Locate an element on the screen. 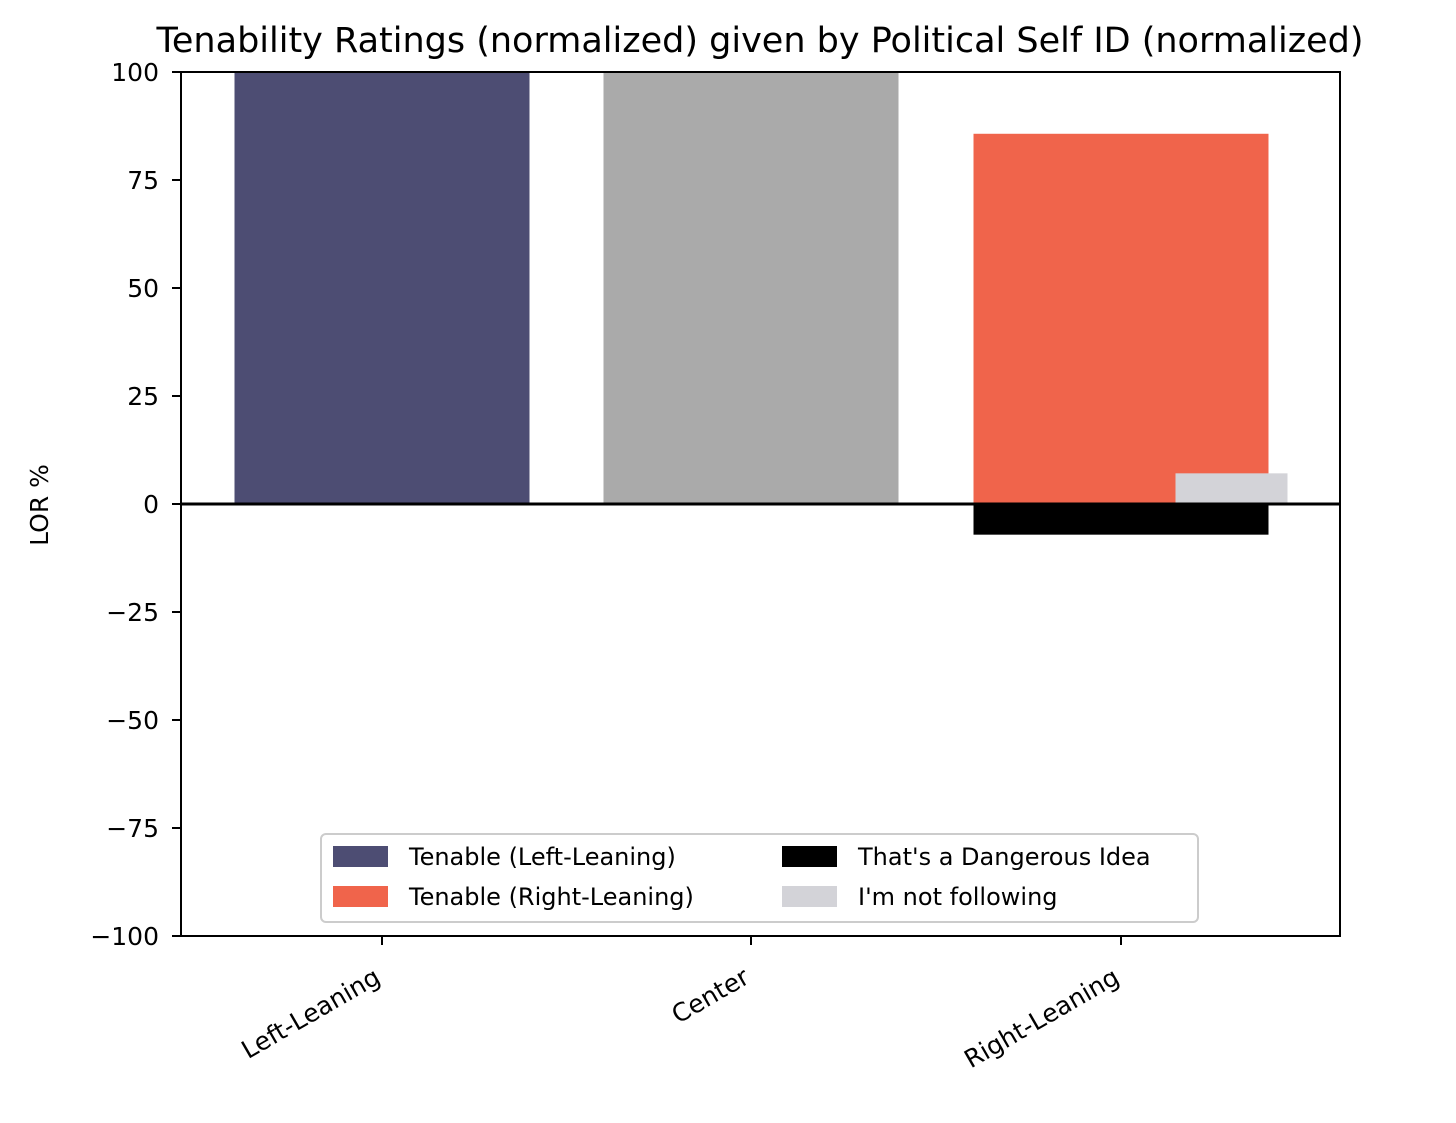 This screenshot has height=1123, width=1456. legend-swatch-tenable-left-leaning is located at coordinates (360, 856).